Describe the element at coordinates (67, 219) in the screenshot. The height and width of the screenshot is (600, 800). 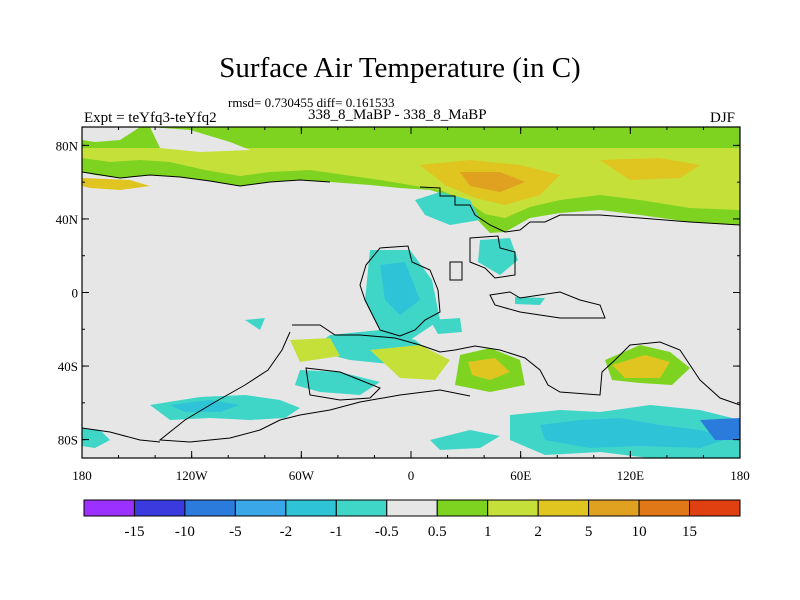
I see `y-tick-label: 40N` at that location.